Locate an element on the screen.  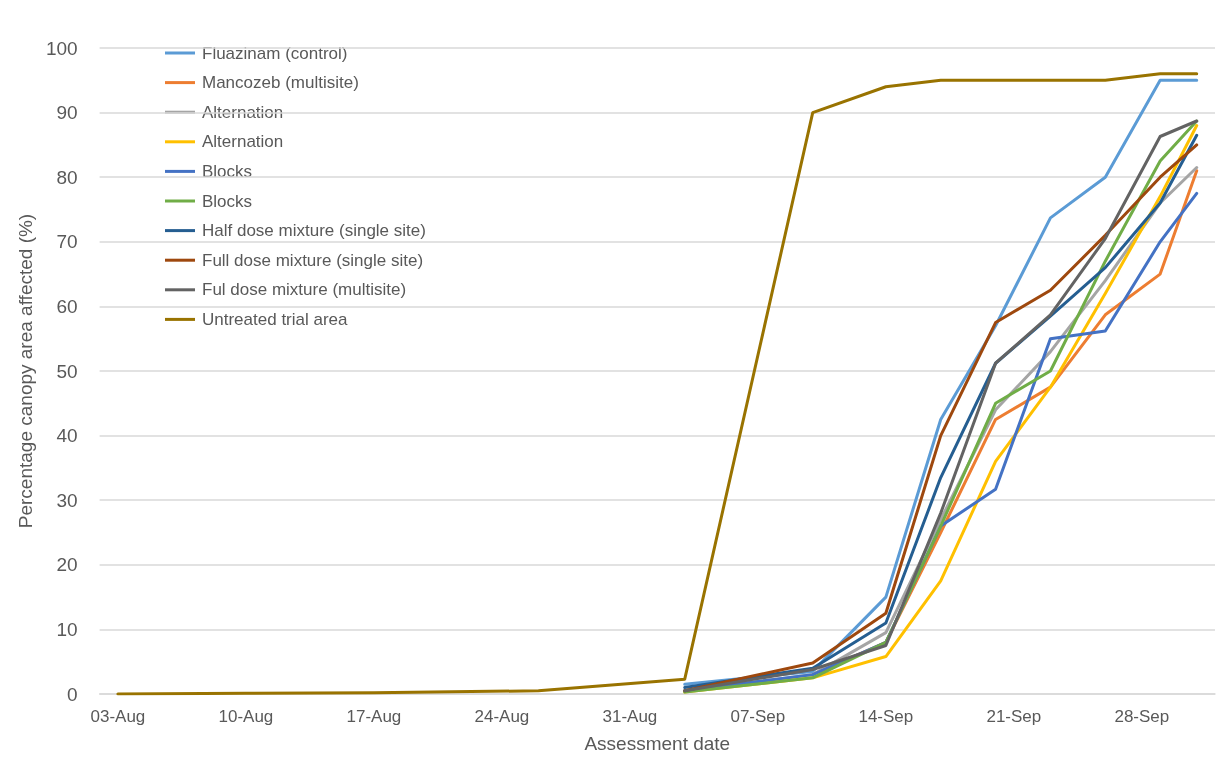
x-tick-label: 14-Sep is located at coordinates (886, 716).